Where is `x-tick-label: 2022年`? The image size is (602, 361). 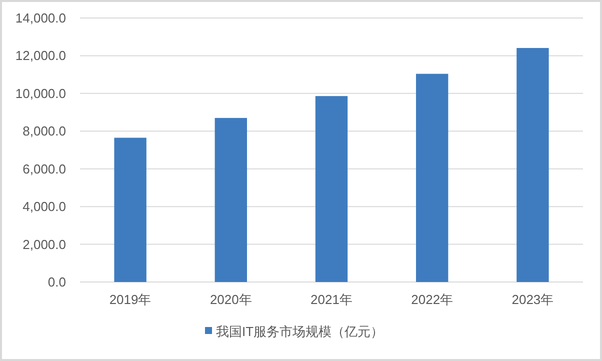 x-tick-label: 2022年 is located at coordinates (432, 299).